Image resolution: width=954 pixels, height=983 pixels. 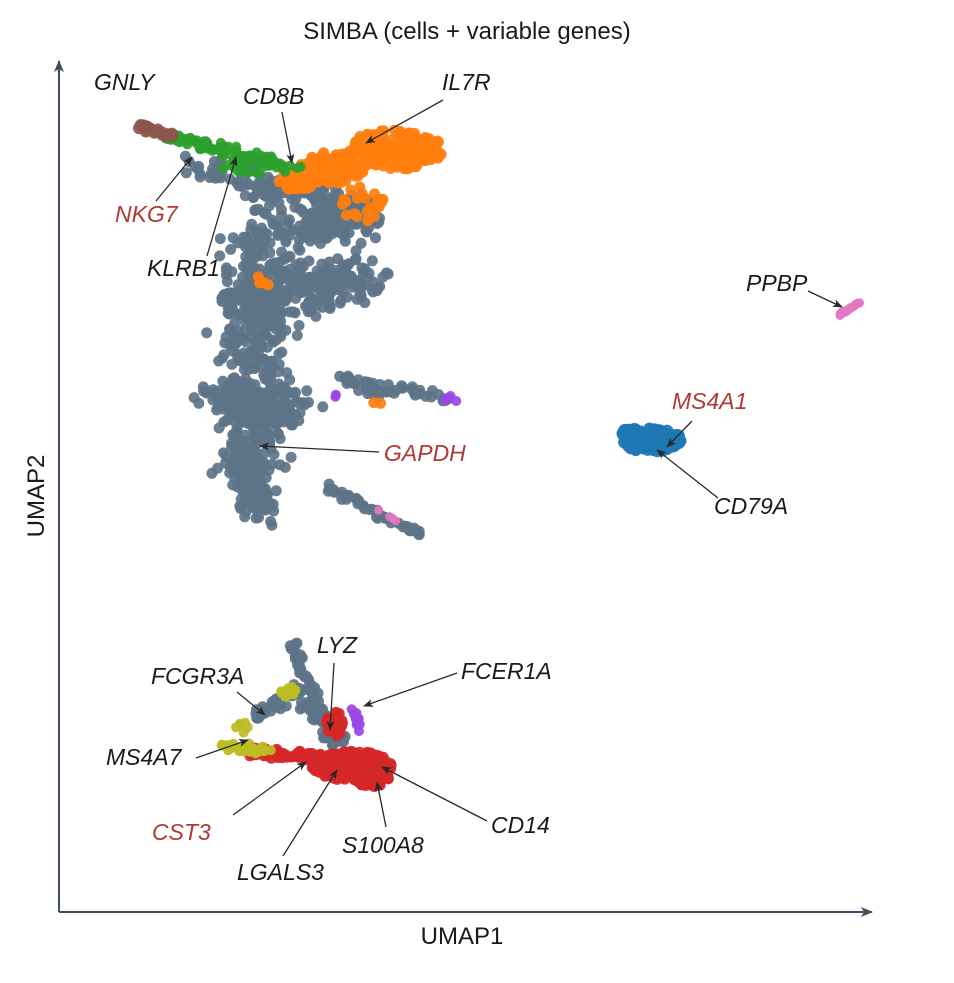 What do you see at coordinates (520, 825) in the screenshot?
I see `gene-label: CD14` at bounding box center [520, 825].